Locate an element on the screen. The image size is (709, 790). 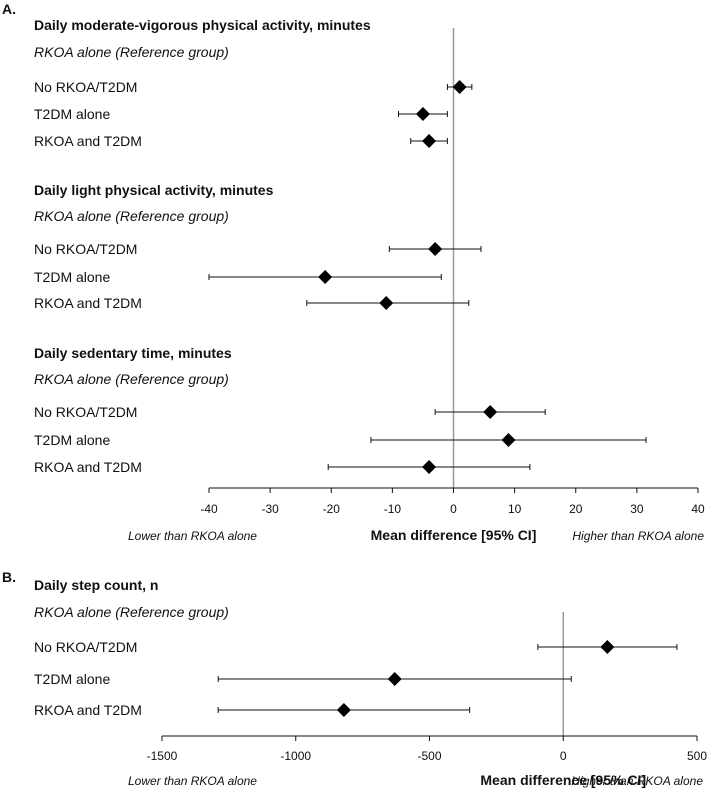
x-tick-label: -40 is located at coordinates (209, 509).